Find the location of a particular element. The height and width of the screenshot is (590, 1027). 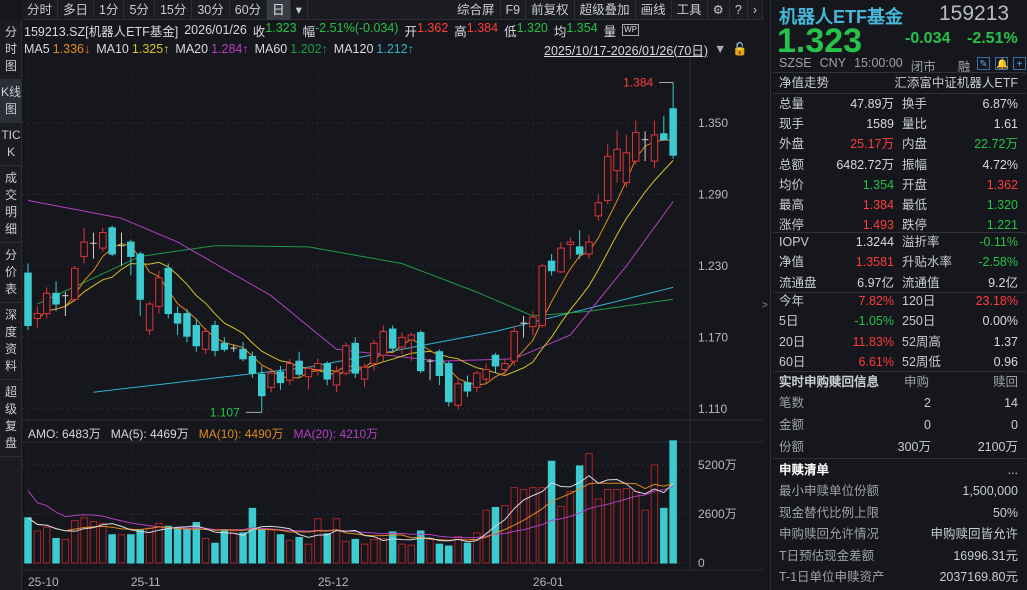

list-value: 申购赎回皆允许 is located at coordinates (974, 534).